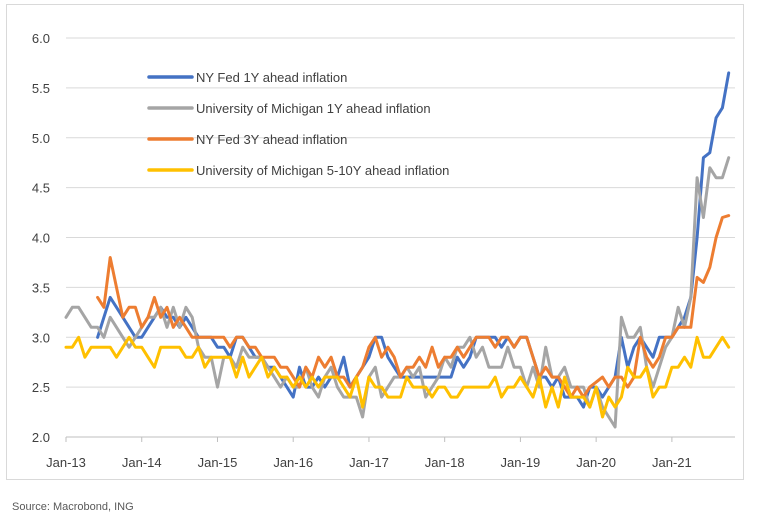  Describe the element at coordinates (293, 462) in the screenshot. I see `x-tick-label: Jan-16` at that location.